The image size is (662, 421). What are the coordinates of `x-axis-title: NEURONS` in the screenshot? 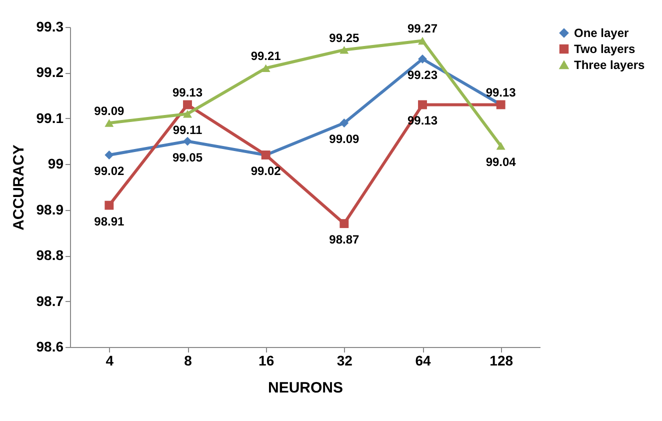 It's located at (306, 388).